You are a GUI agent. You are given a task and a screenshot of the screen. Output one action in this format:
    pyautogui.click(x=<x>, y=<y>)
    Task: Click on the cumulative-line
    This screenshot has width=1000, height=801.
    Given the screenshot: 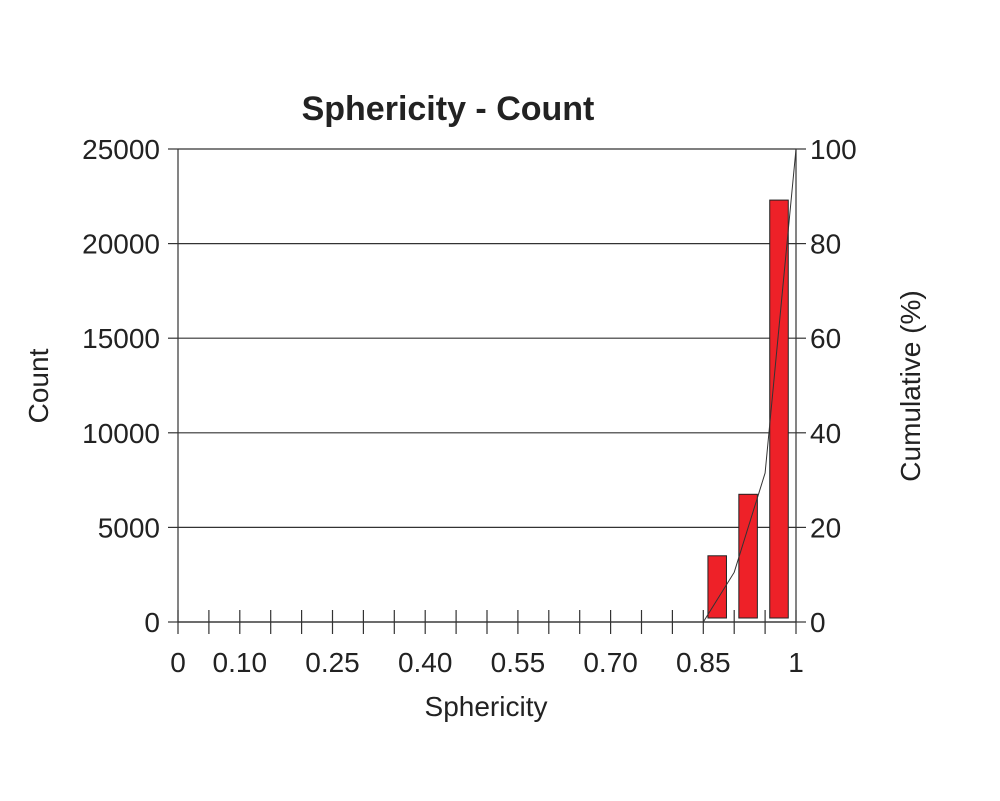 What is the action you would take?
    pyautogui.click(x=749, y=385)
    